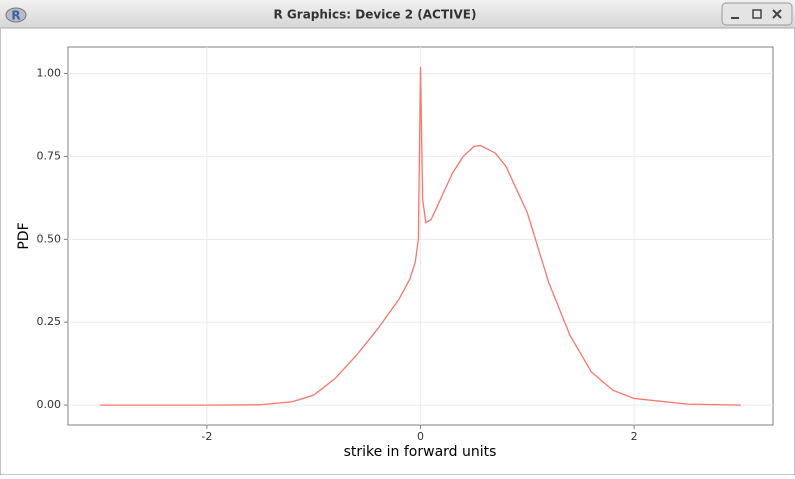 The image size is (795, 479). What do you see at coordinates (206, 436) in the screenshot?
I see `x-tick-label: -2` at bounding box center [206, 436].